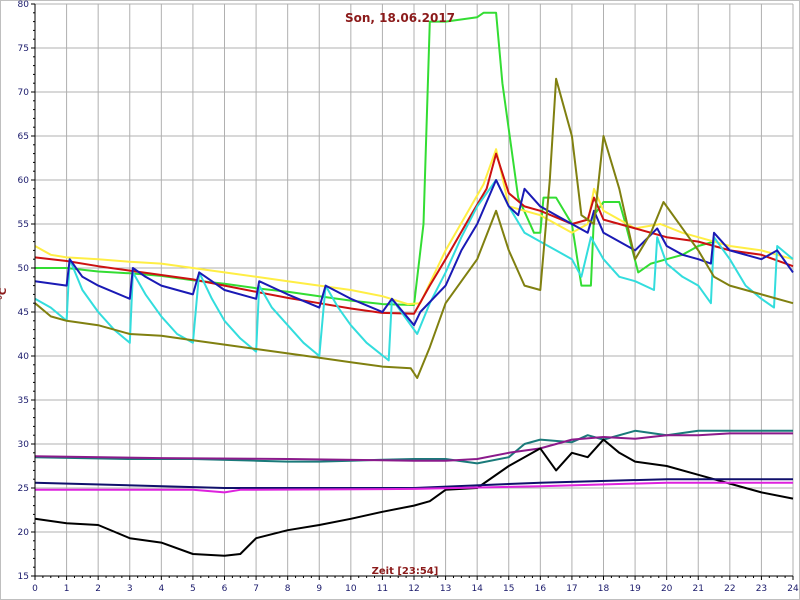 This screenshot has width=800, height=600. What do you see at coordinates (24, 5) in the screenshot?
I see `y-tick-label: 80` at bounding box center [24, 5].